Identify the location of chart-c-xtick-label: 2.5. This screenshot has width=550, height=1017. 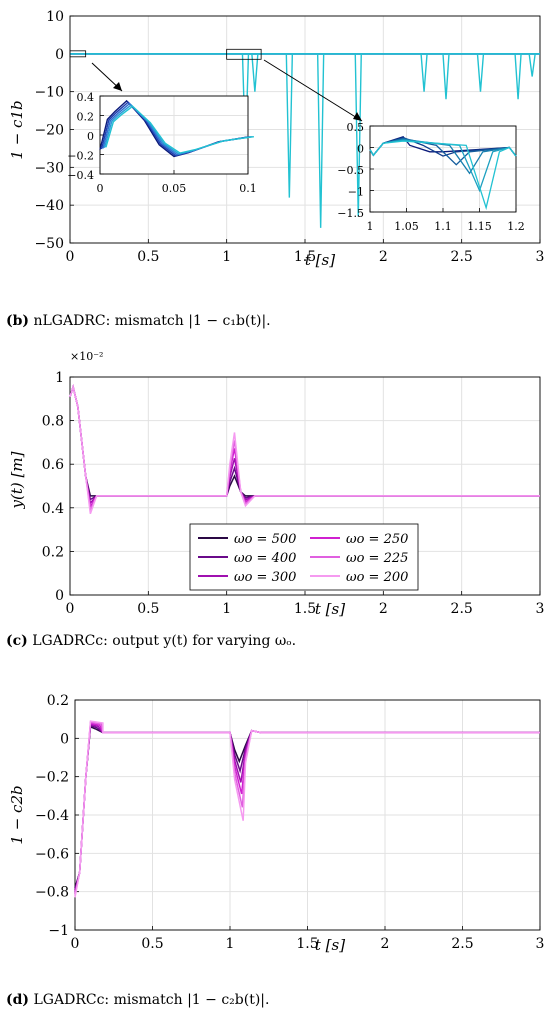
(462, 609).